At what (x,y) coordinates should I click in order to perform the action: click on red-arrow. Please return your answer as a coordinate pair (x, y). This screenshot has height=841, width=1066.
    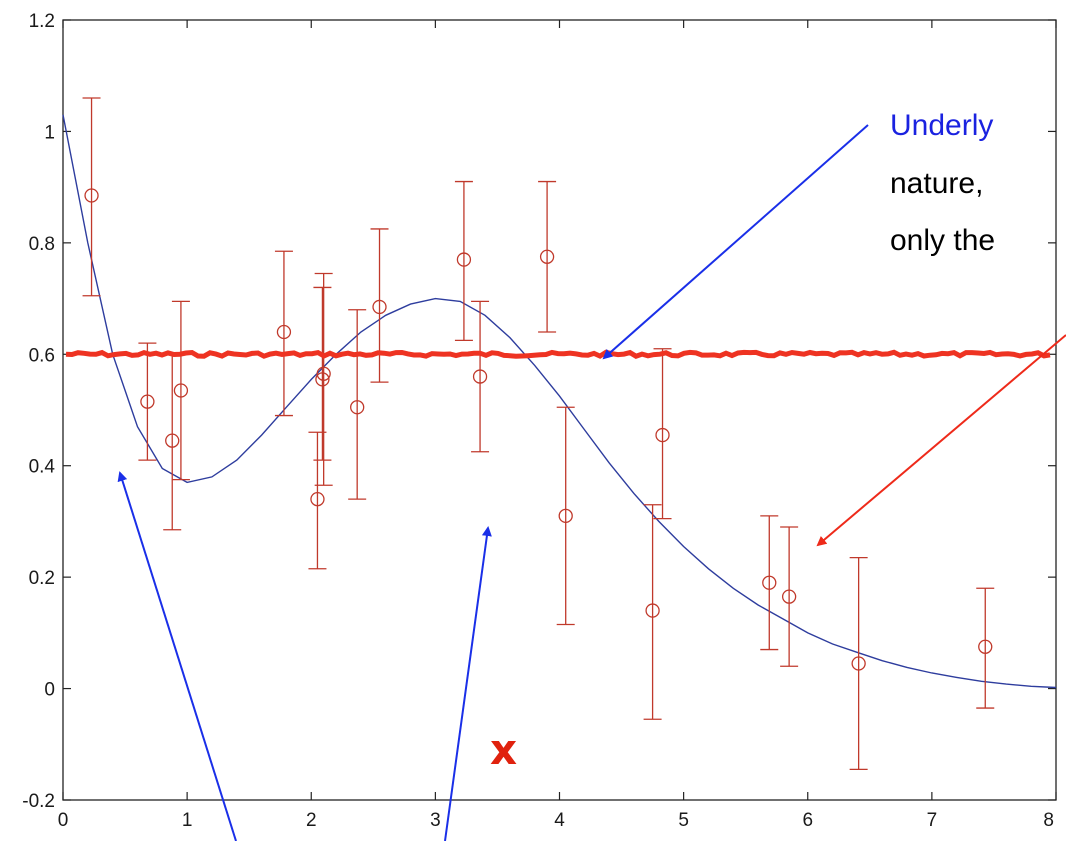
    Looking at the image, I should click on (941, 440).